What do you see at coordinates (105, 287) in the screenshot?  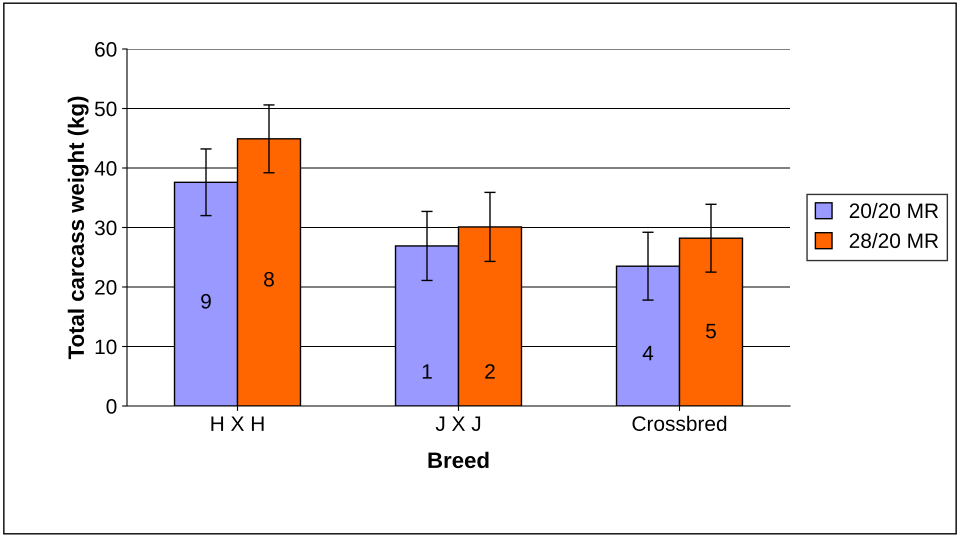 I see `y-tick-label: 20` at bounding box center [105, 287].